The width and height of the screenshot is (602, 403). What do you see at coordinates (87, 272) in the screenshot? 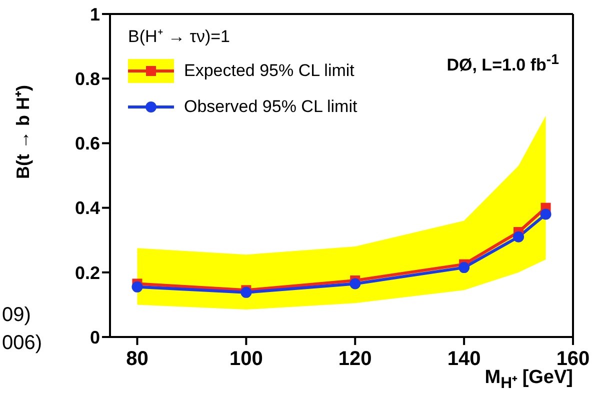
I see `y-tick-label: 0.2` at bounding box center [87, 272].